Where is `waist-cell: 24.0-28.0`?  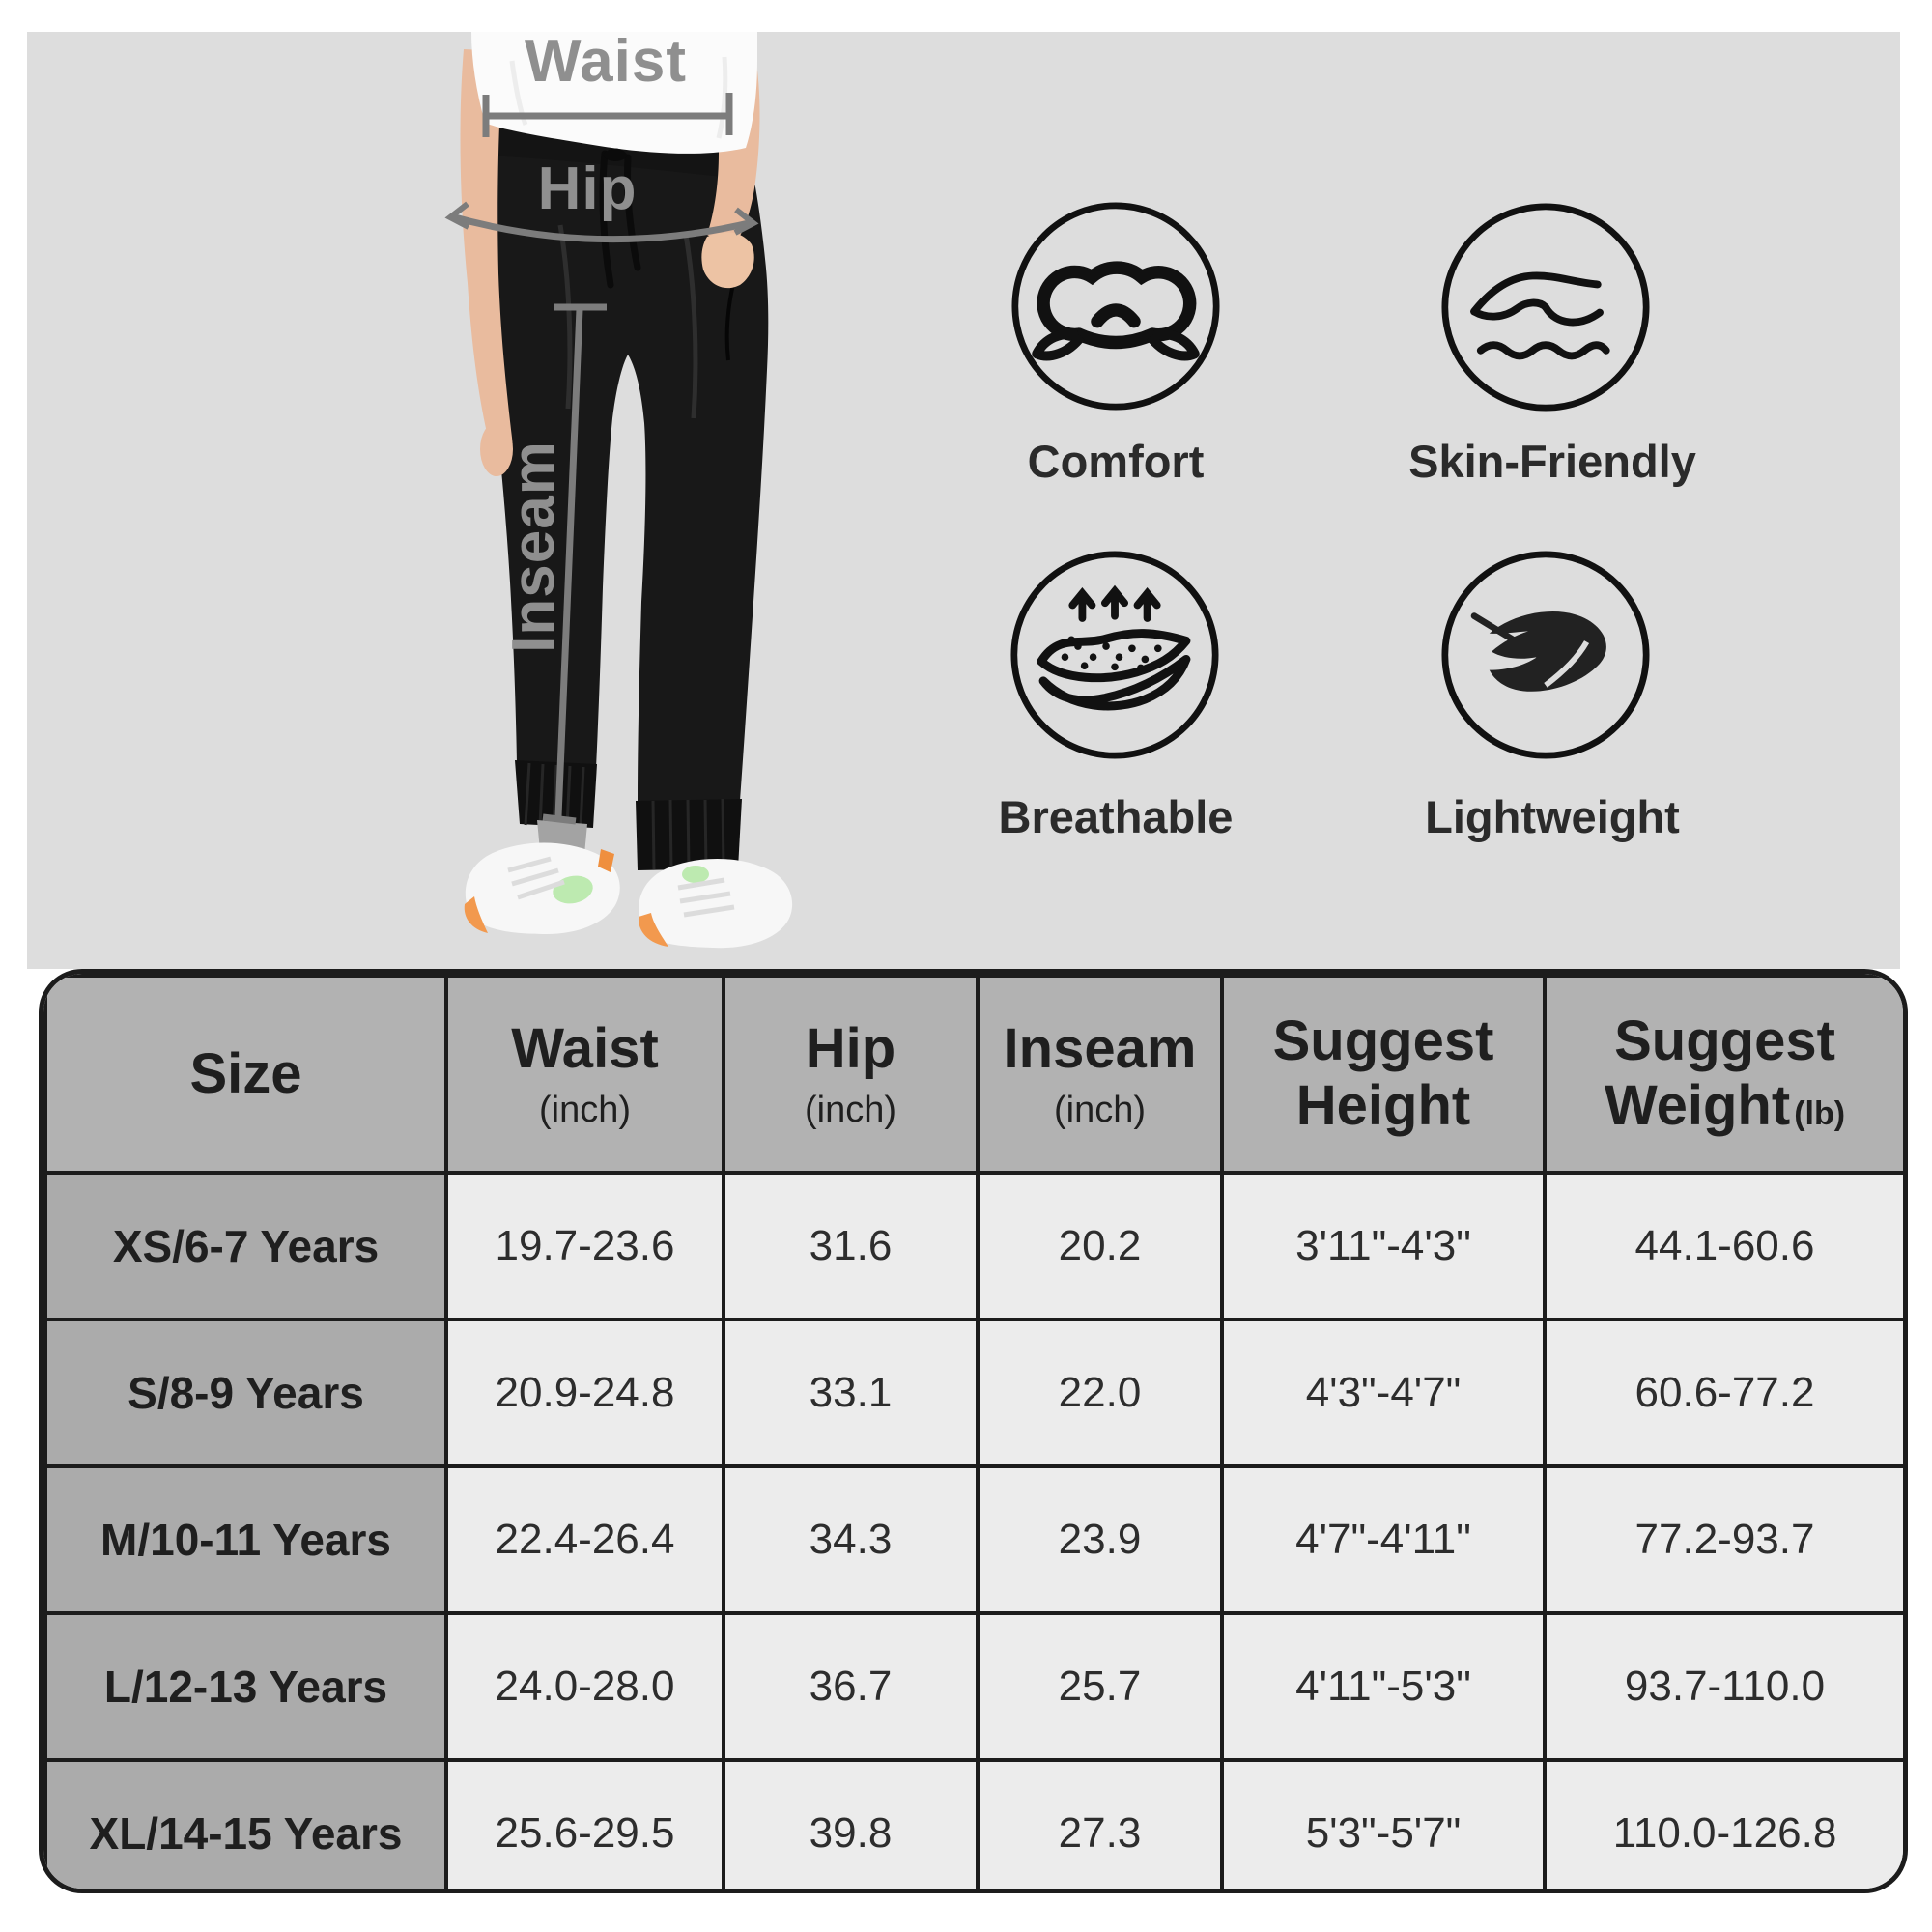
waist-cell: 24.0-28.0 is located at coordinates (584, 1686).